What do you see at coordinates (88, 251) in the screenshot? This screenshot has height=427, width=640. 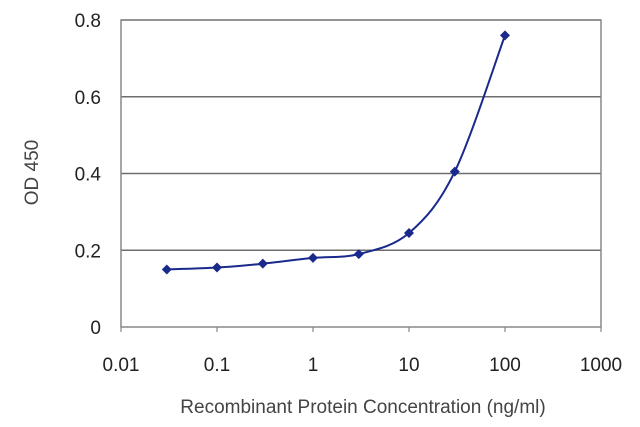 I see `y-tick-label: 0.2` at bounding box center [88, 251].